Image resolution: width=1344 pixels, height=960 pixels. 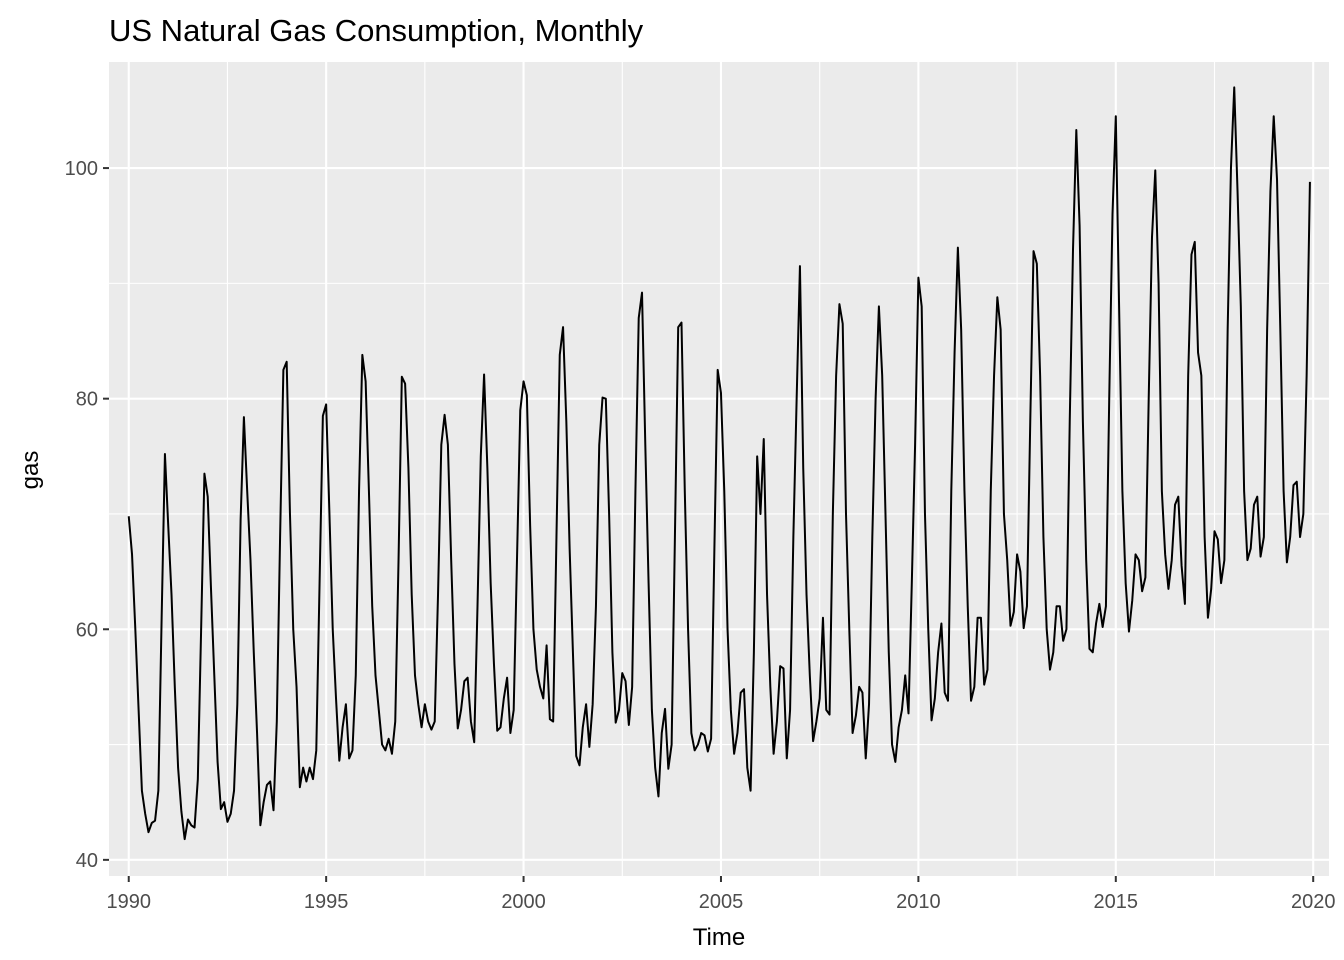 I want to click on y-tick-label: 40, so click(x=87, y=861).